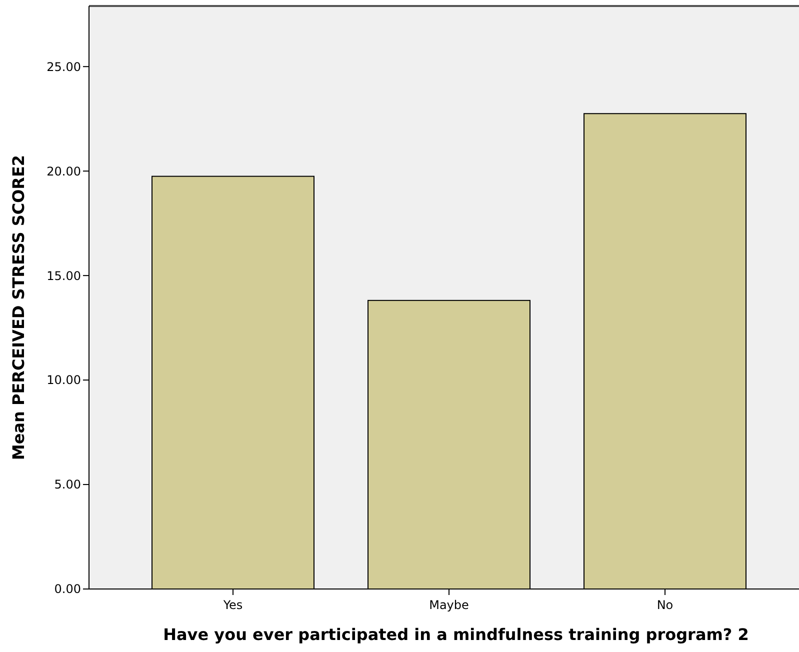 The width and height of the screenshot is (799, 652). Describe the element at coordinates (63, 171) in the screenshot. I see `y-tick-label: 20.00` at that location.